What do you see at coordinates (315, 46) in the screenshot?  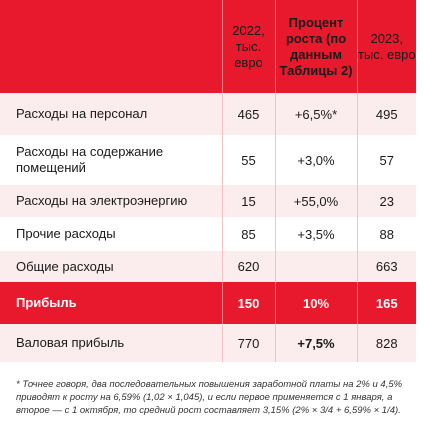 I see `header-growth: Процент роста (по данным Таблицы 2)` at bounding box center [315, 46].